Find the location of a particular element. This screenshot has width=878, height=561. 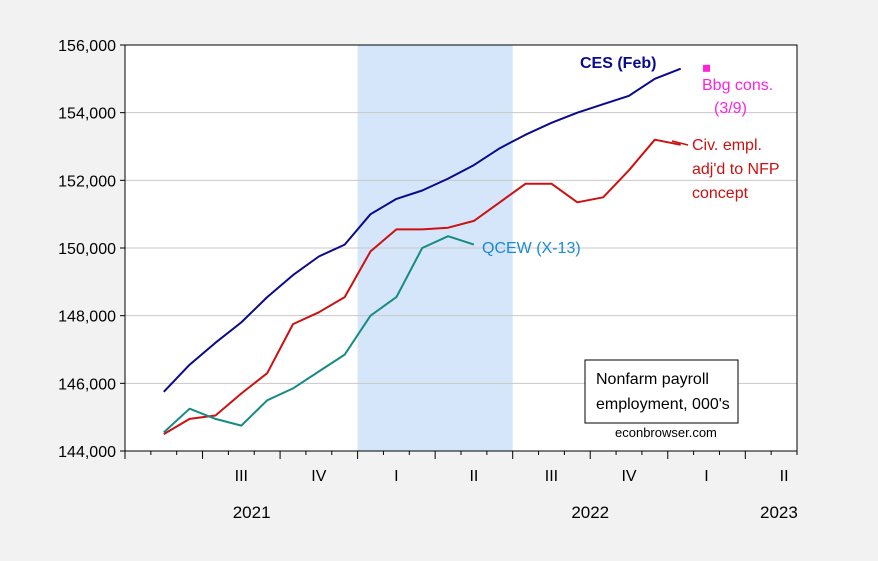

x-quarter-labels: III IV I II III IV I II is located at coordinates (512, 476).